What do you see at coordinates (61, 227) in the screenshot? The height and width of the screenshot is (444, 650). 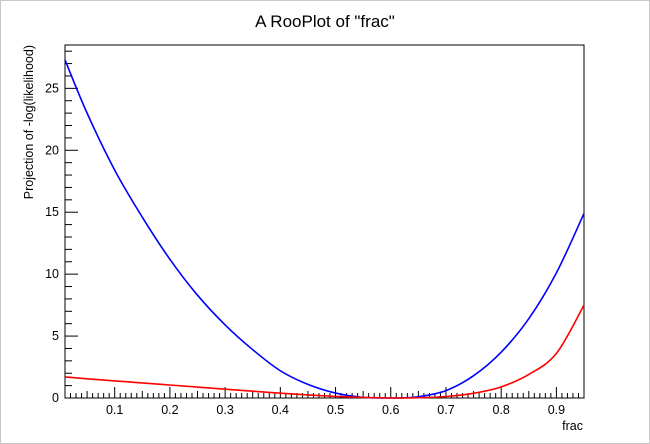 I see `y-axis-ticks: 0 5 10 15 20 25` at bounding box center [61, 227].